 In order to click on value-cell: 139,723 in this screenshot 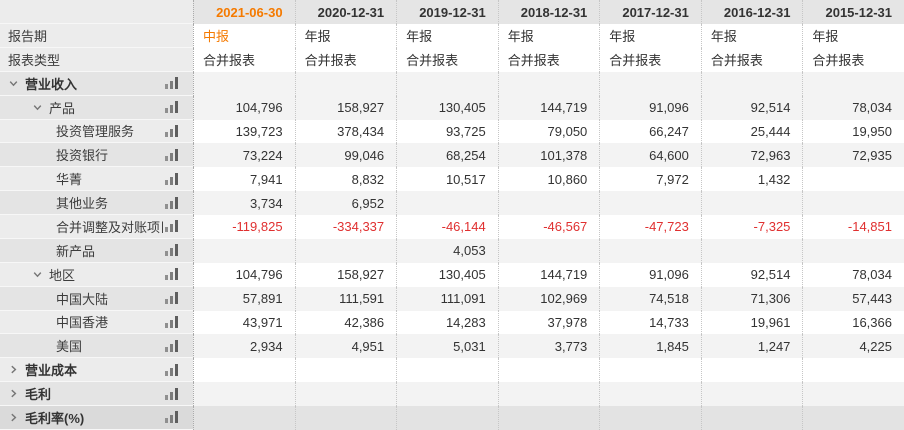, I will do `click(244, 131)`.